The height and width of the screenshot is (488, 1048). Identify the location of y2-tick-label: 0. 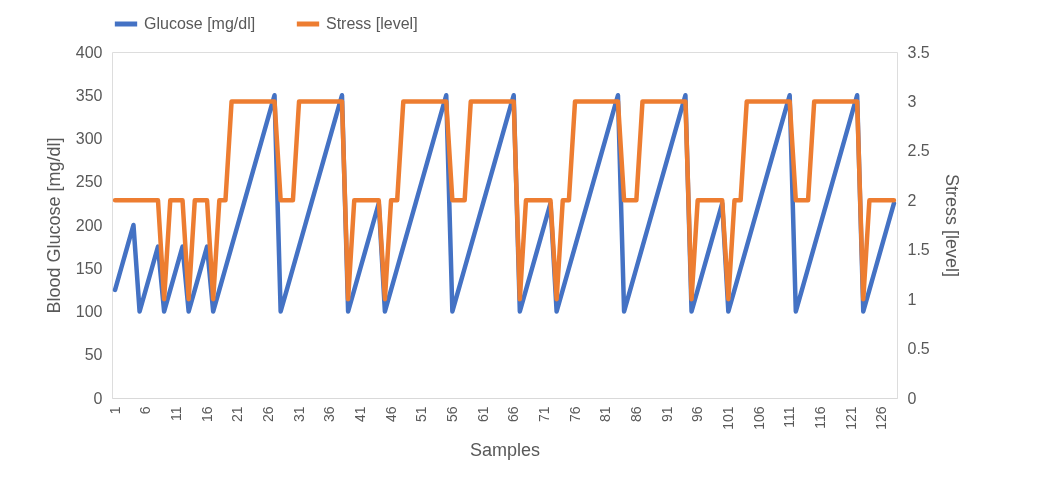
(912, 398).